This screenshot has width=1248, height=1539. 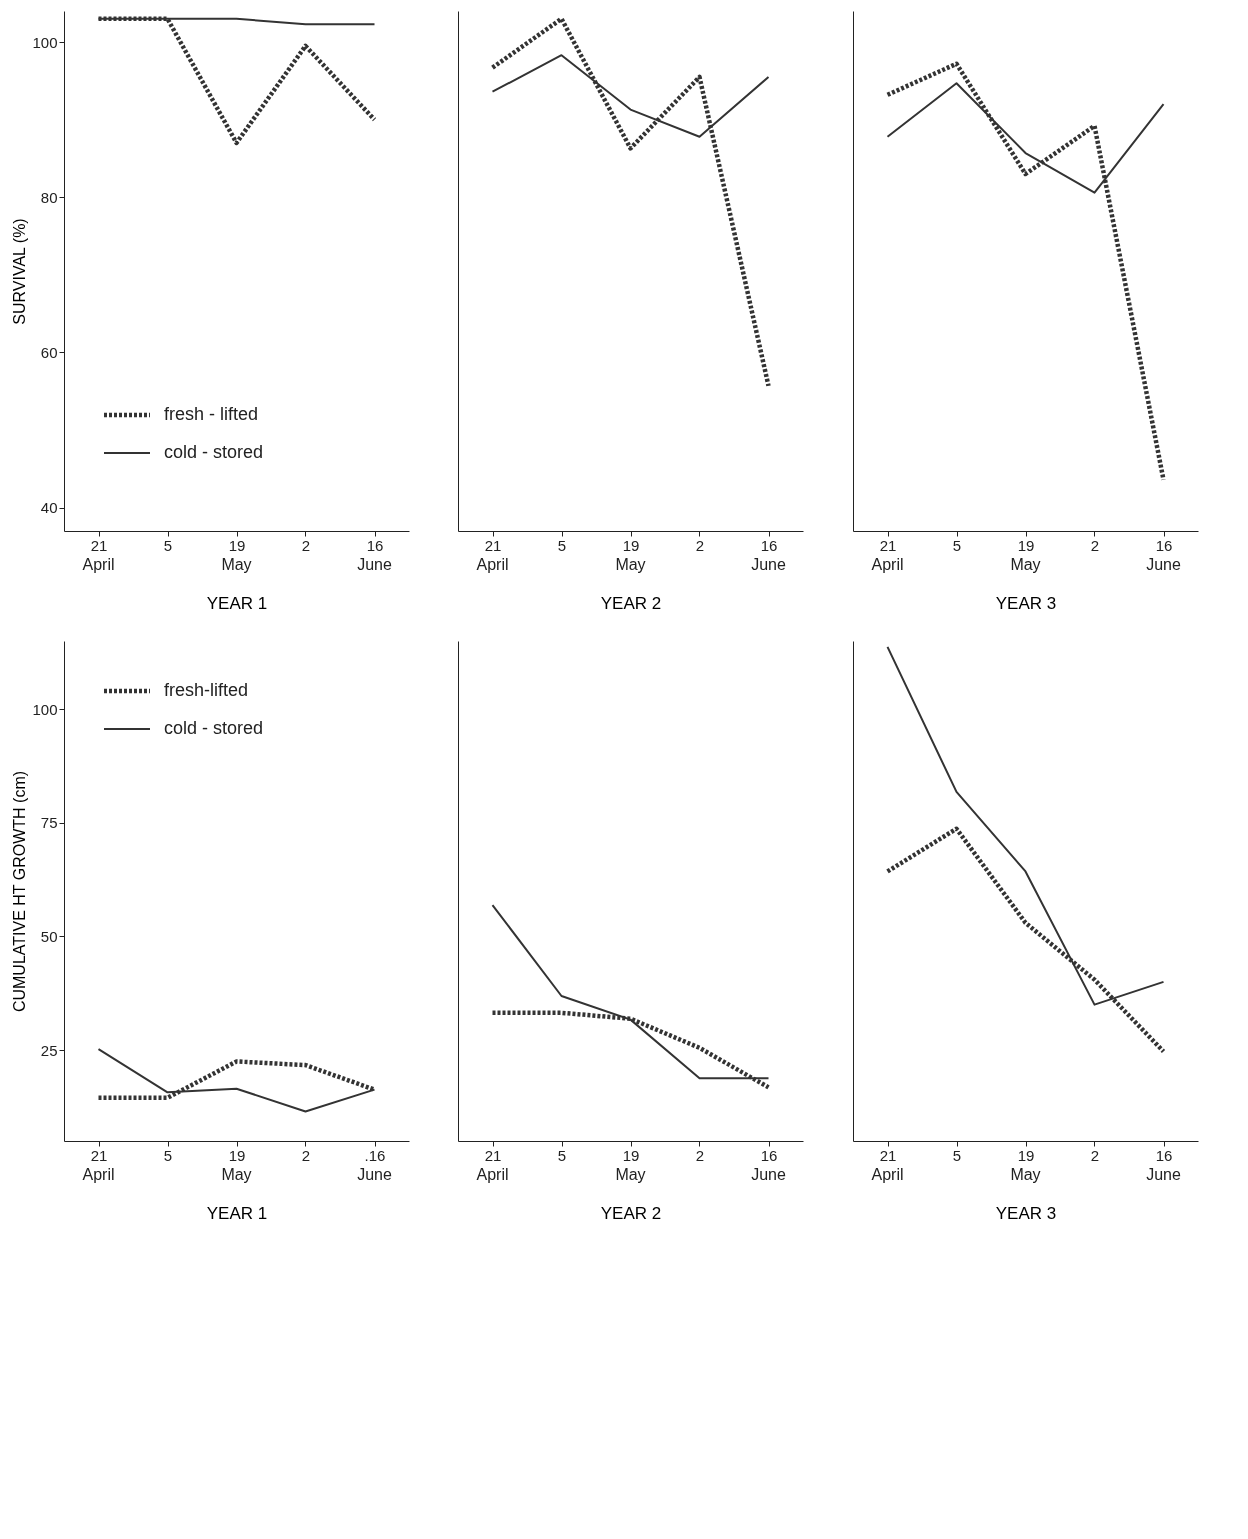 What do you see at coordinates (20, 271) in the screenshot?
I see `y-axis-title: SURVIVAL (%)` at bounding box center [20, 271].